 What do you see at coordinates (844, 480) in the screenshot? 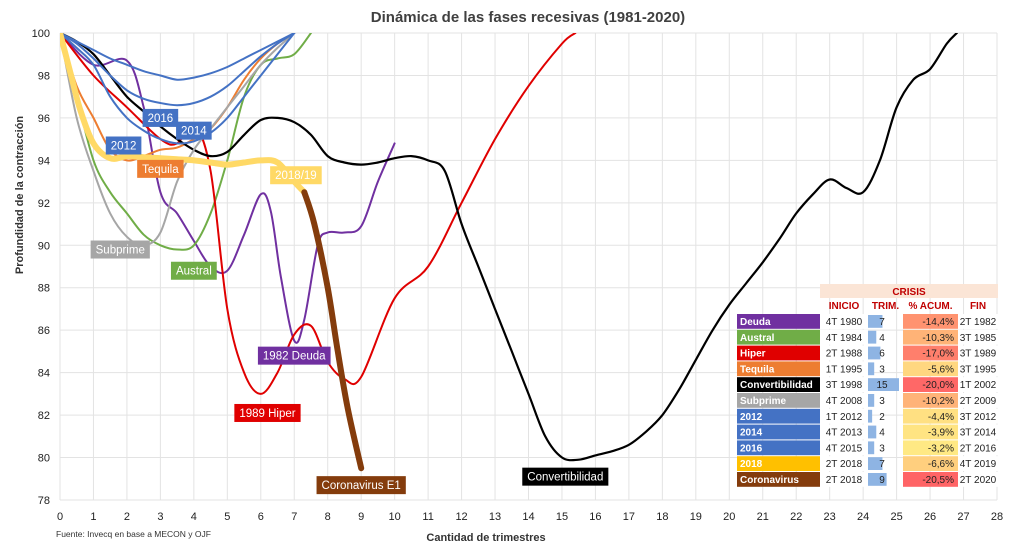
I see `svg-text: 2T 2018` at bounding box center [844, 480].